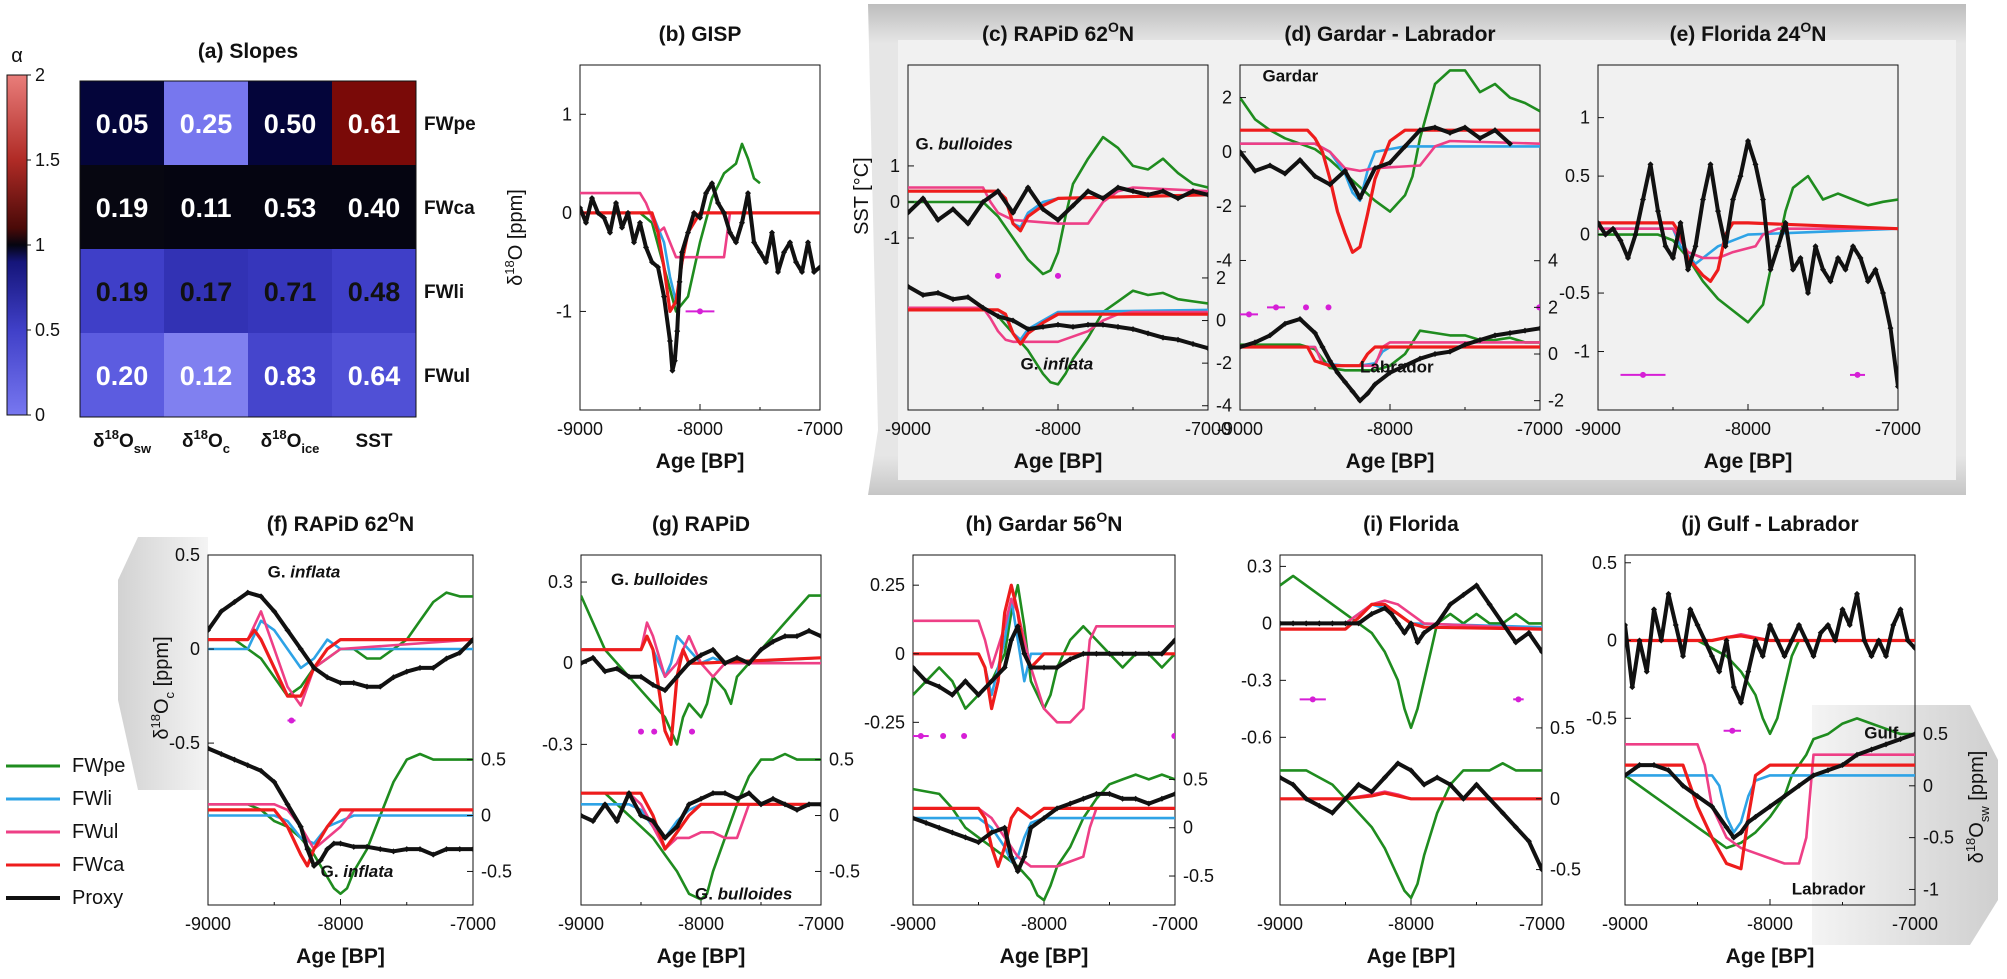  What do you see at coordinates (884, 722) in the screenshot?
I see `y-axis-top-tick-label: -0.25` at bounding box center [884, 722].